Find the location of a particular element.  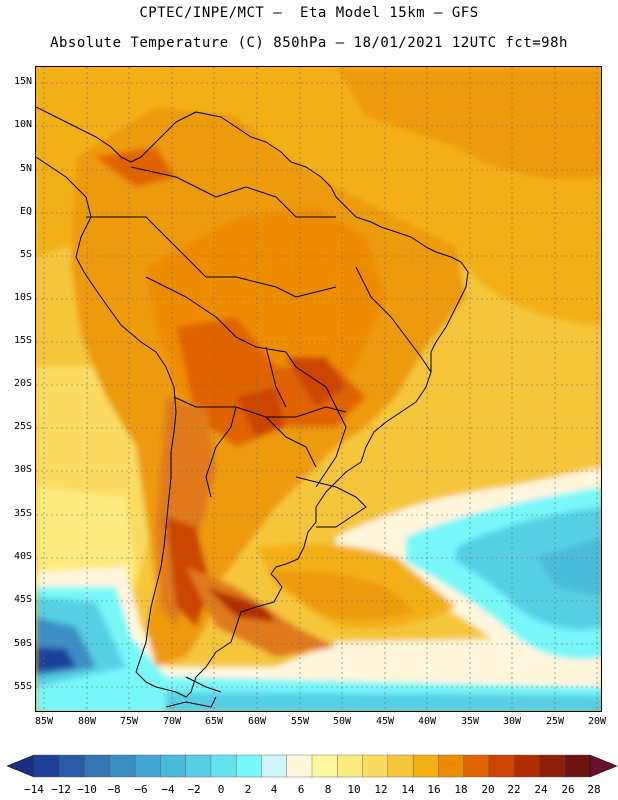

lon-label: 65W is located at coordinates (214, 721).